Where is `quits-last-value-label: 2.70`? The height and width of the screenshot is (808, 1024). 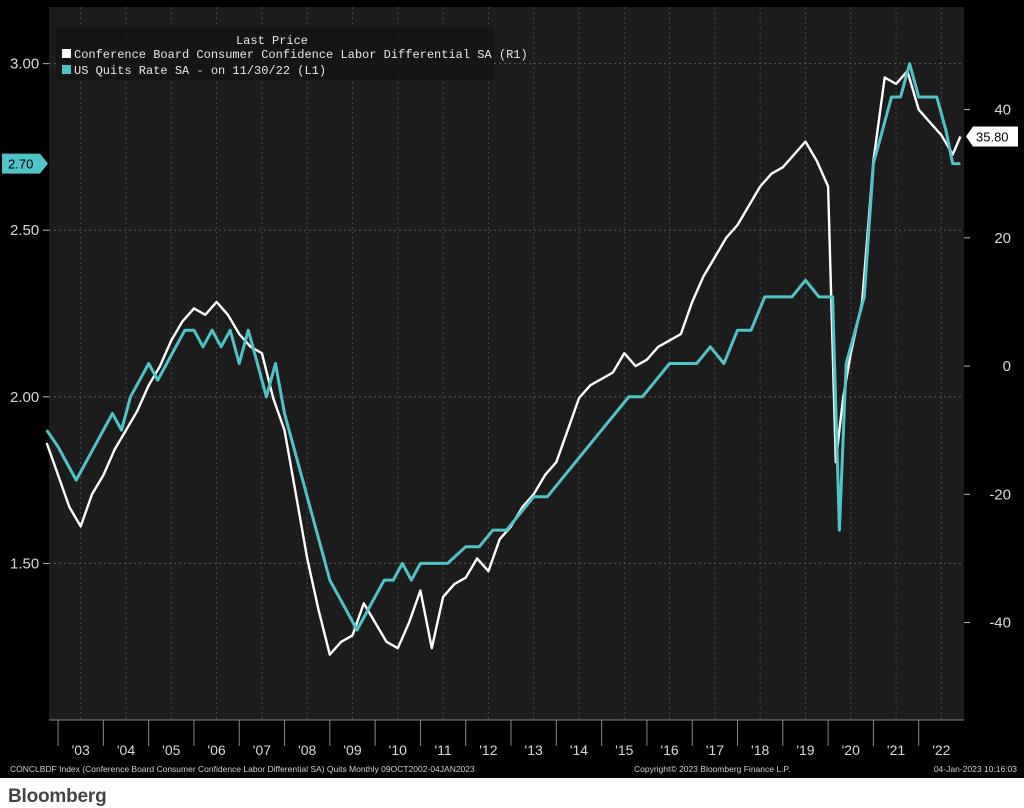
quits-last-value-label: 2.70 is located at coordinates (20, 164).